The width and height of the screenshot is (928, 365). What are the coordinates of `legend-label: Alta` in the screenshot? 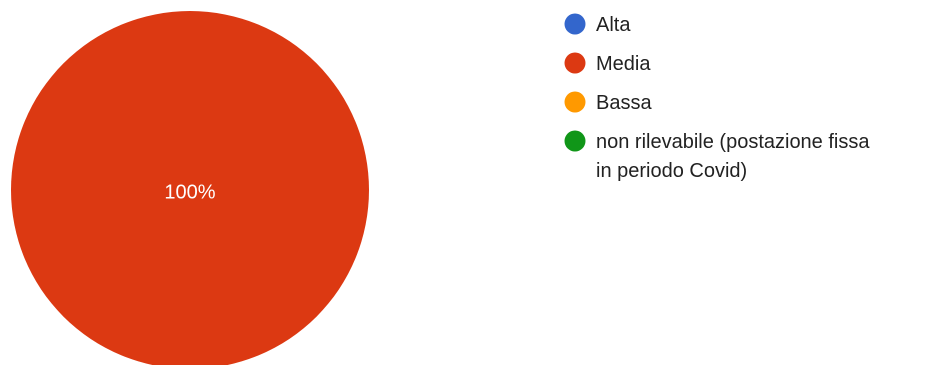 It's located at (613, 25).